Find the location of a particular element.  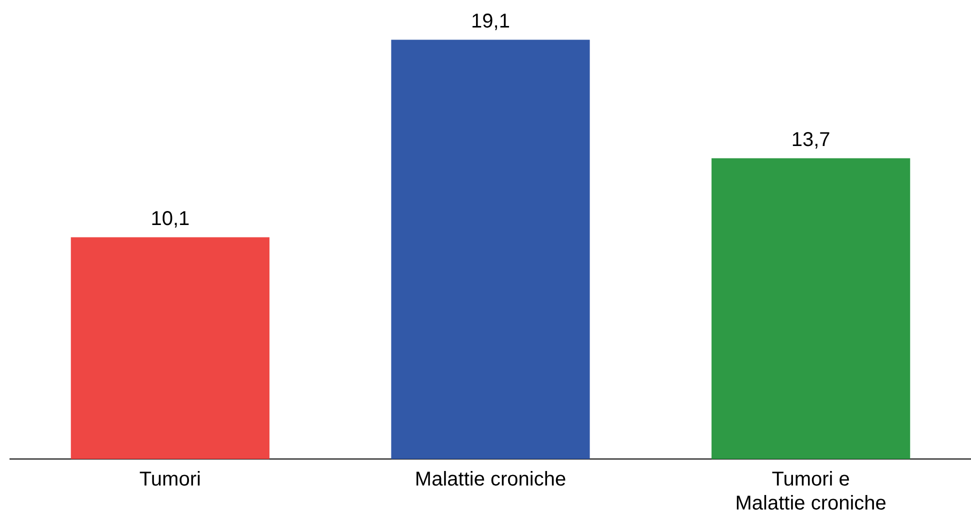

data-label: 13,7 is located at coordinates (810, 139).